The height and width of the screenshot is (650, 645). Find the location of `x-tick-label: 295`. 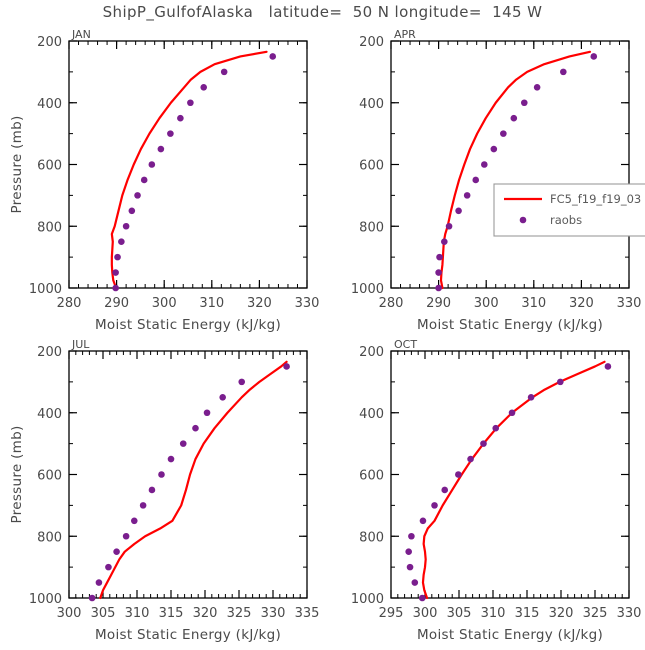

x-tick-label: 295 is located at coordinates (391, 613).